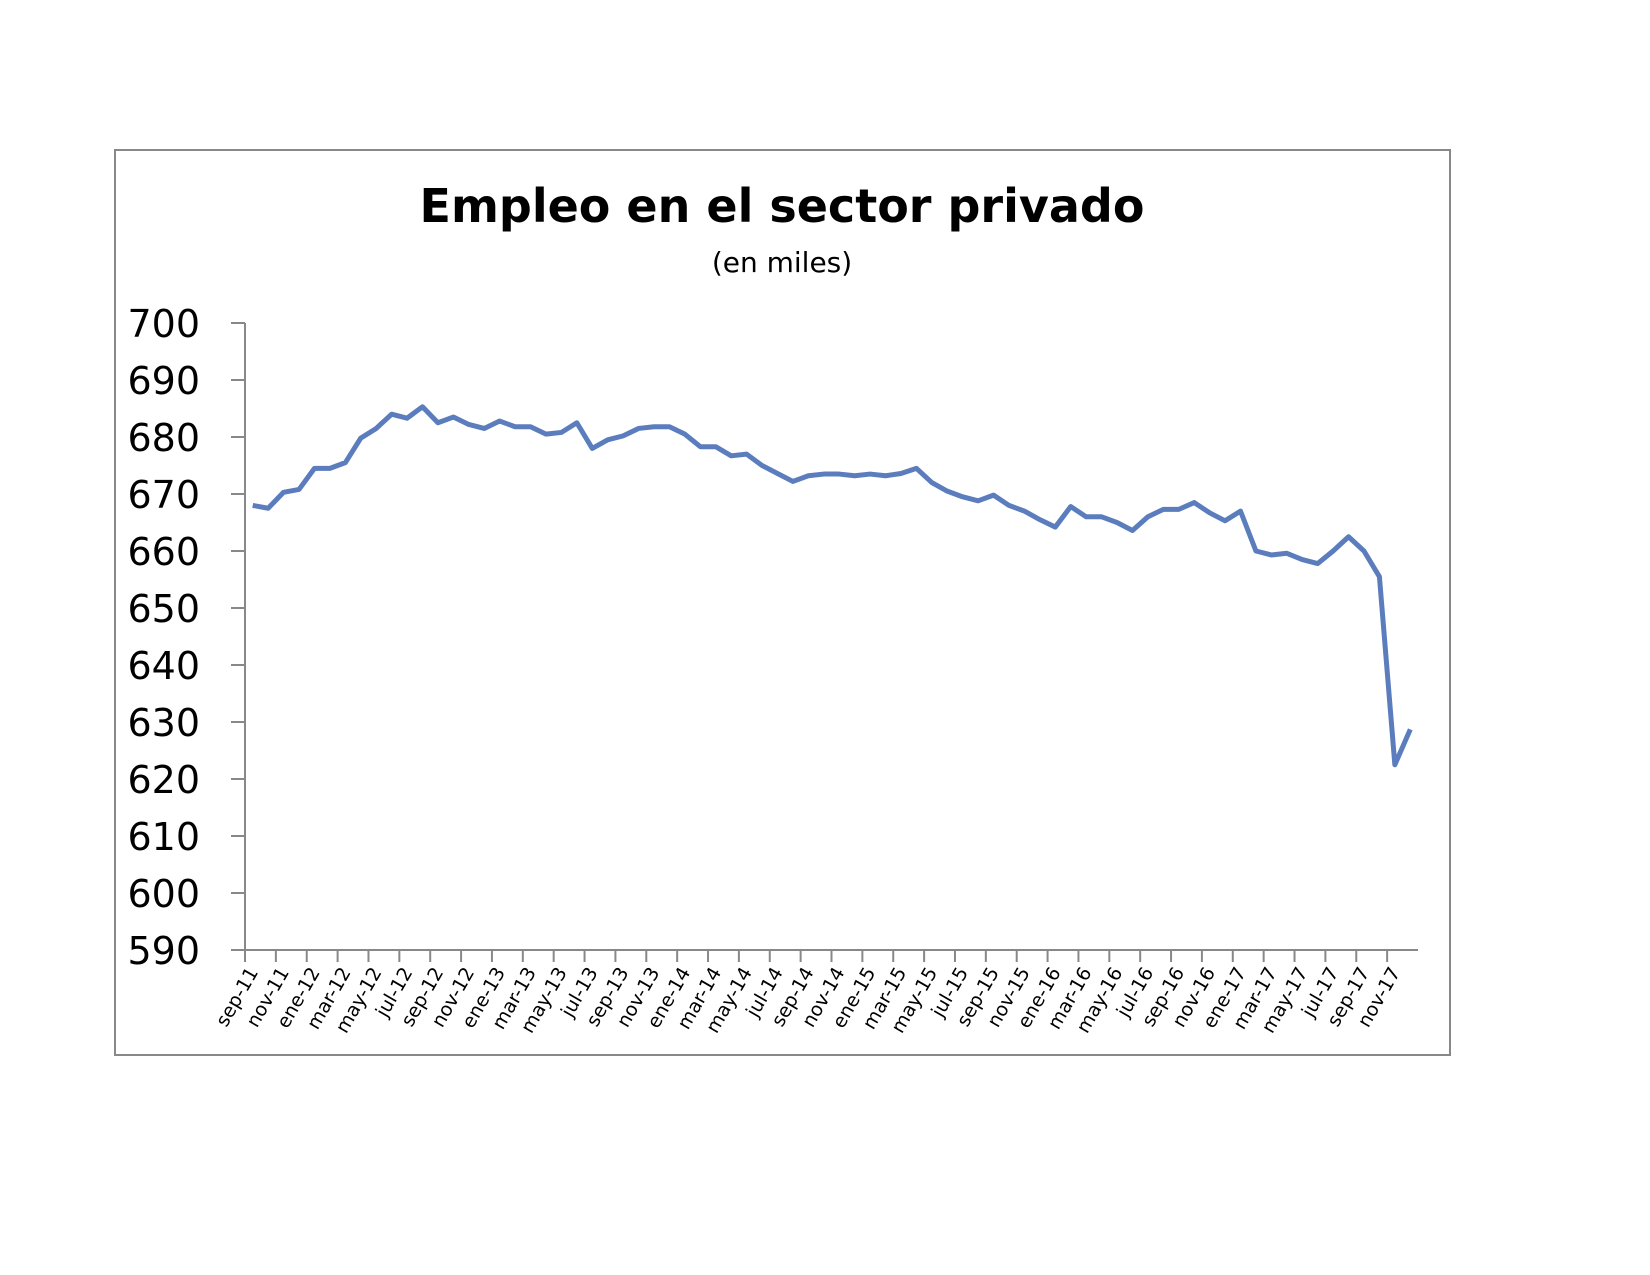  I want to click on chart-title: Empleo en el sector privado, so click(782, 206).